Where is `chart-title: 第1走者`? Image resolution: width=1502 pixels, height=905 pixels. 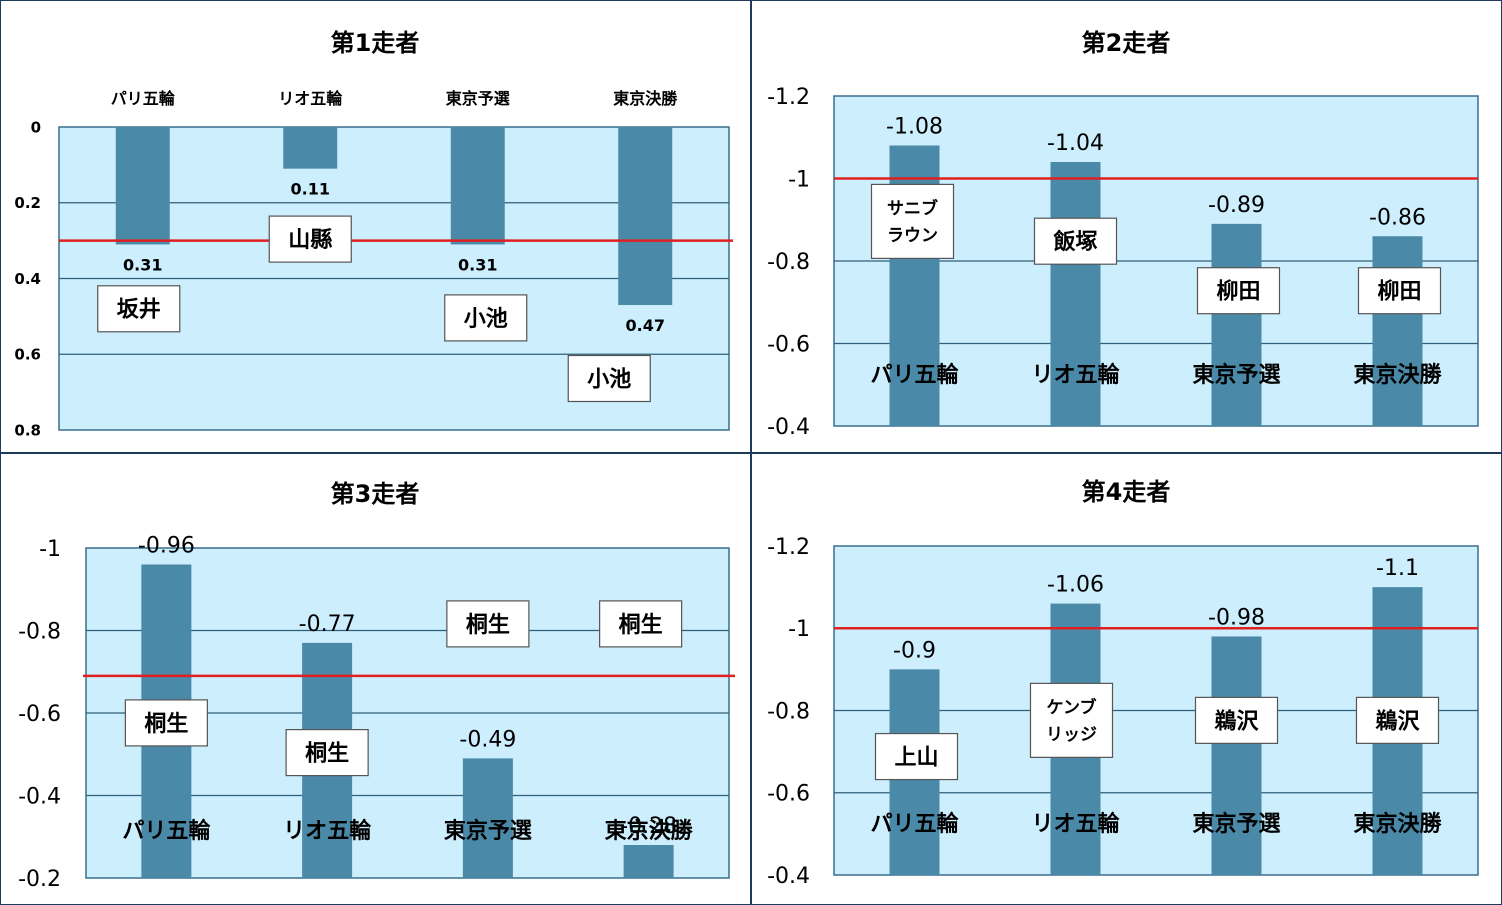
chart-title: 第1走者 is located at coordinates (375, 43).